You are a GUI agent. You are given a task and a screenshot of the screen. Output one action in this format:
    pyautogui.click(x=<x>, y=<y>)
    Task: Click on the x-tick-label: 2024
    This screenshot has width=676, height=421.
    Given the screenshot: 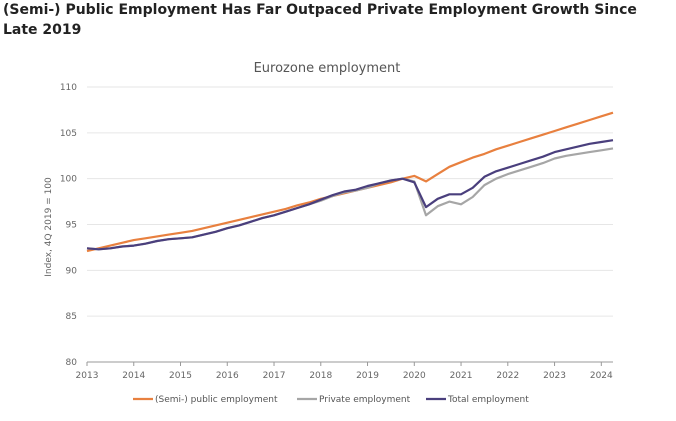 What is the action you would take?
    pyautogui.click(x=601, y=376)
    